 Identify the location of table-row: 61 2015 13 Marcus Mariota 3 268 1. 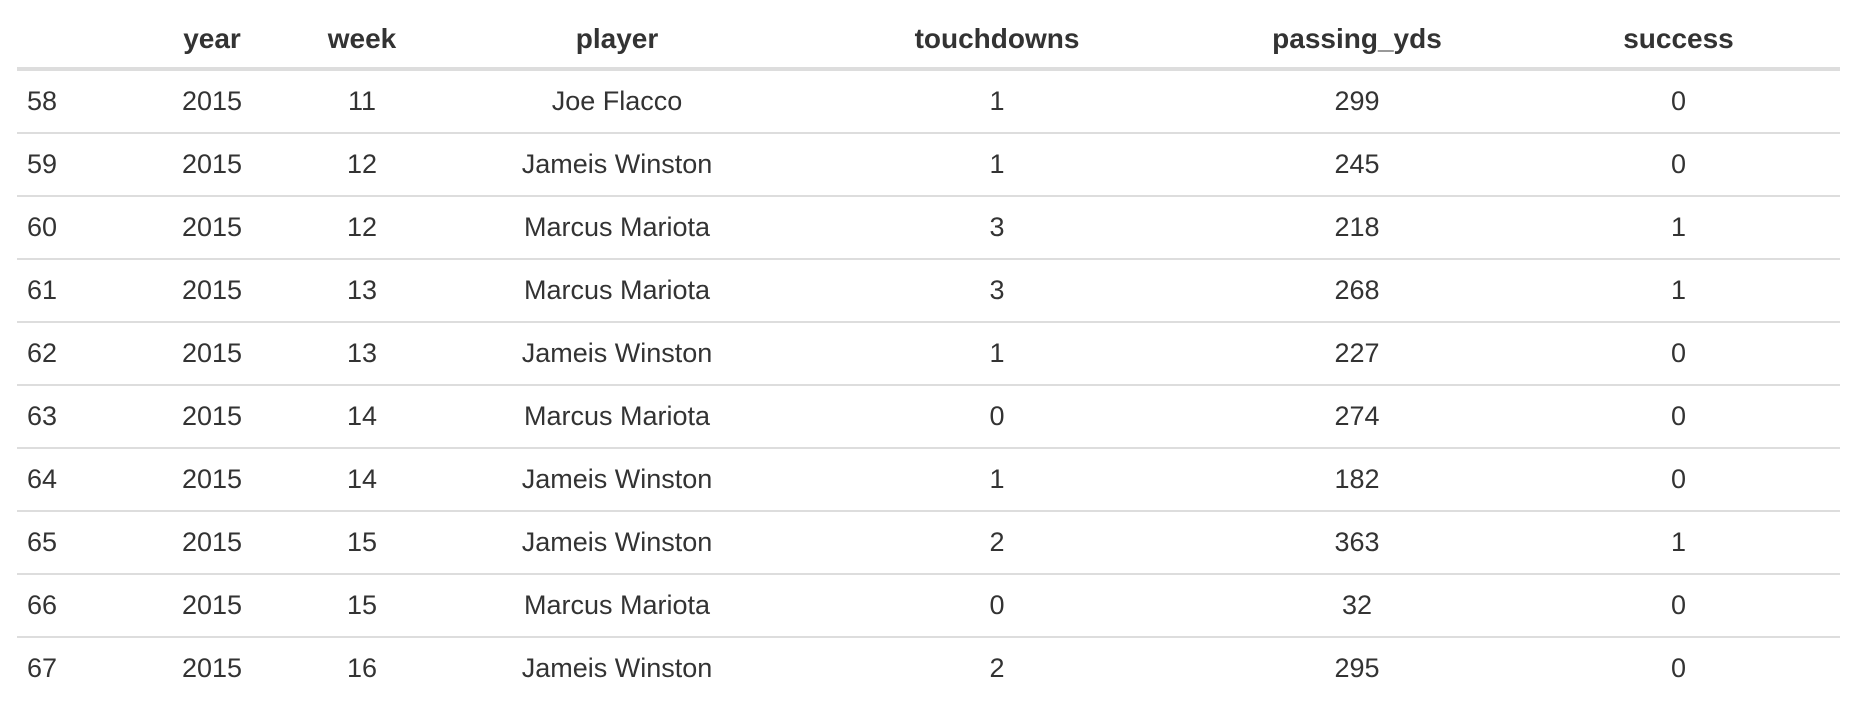
(928, 290).